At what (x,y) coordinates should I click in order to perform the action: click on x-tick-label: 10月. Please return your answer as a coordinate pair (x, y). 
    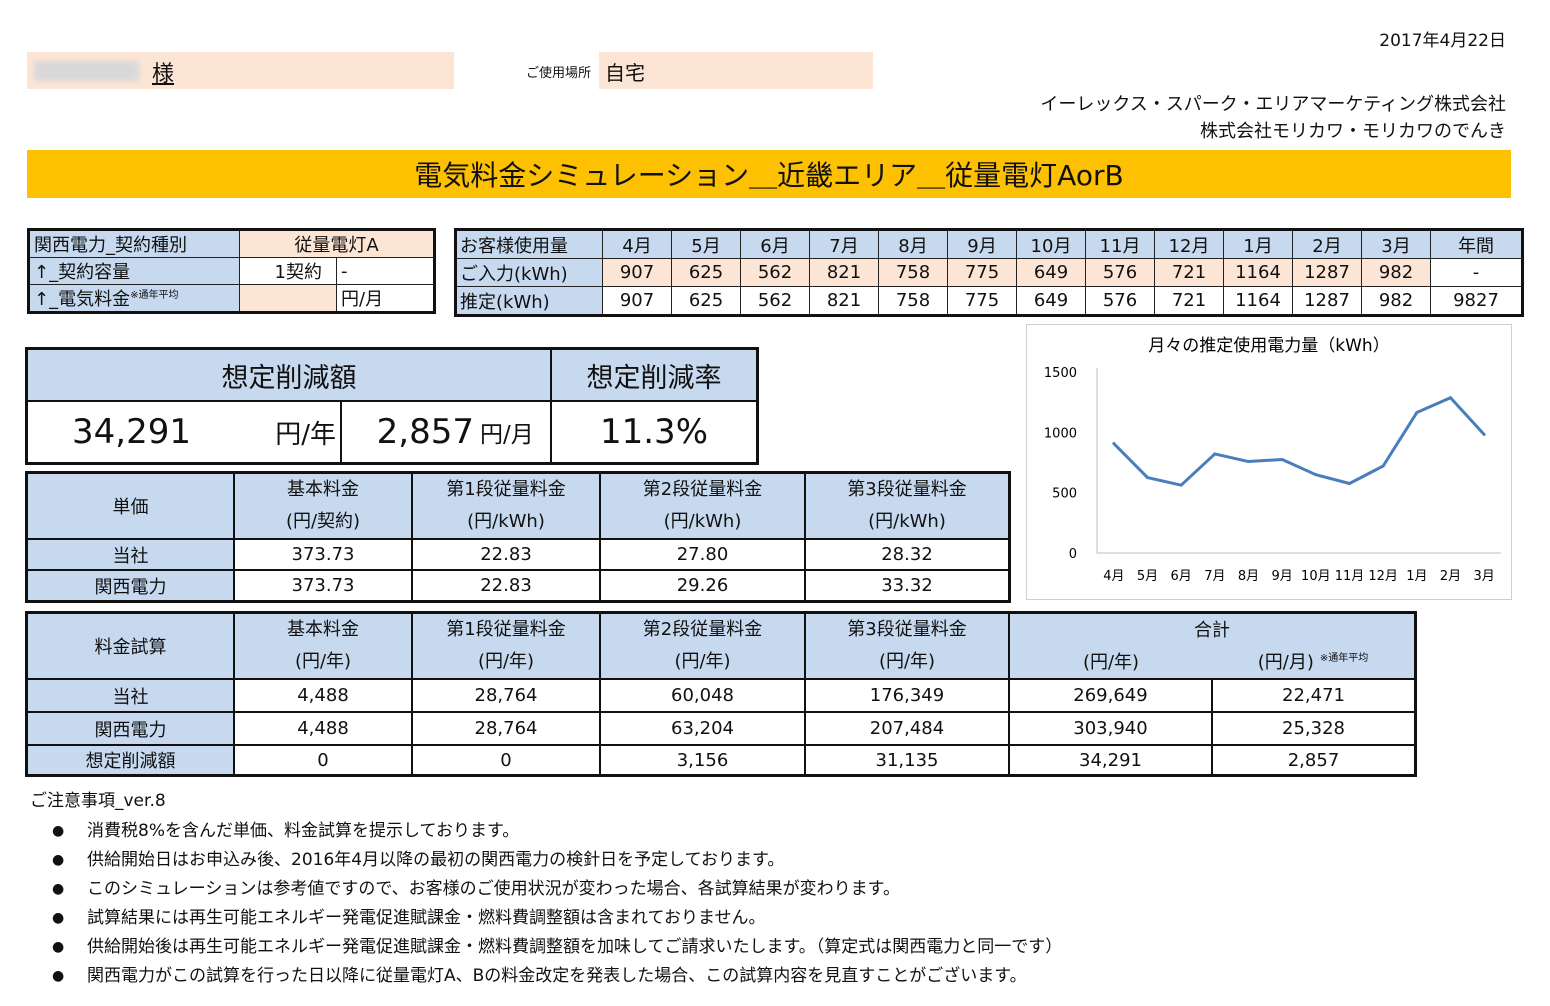
    Looking at the image, I should click on (1316, 576).